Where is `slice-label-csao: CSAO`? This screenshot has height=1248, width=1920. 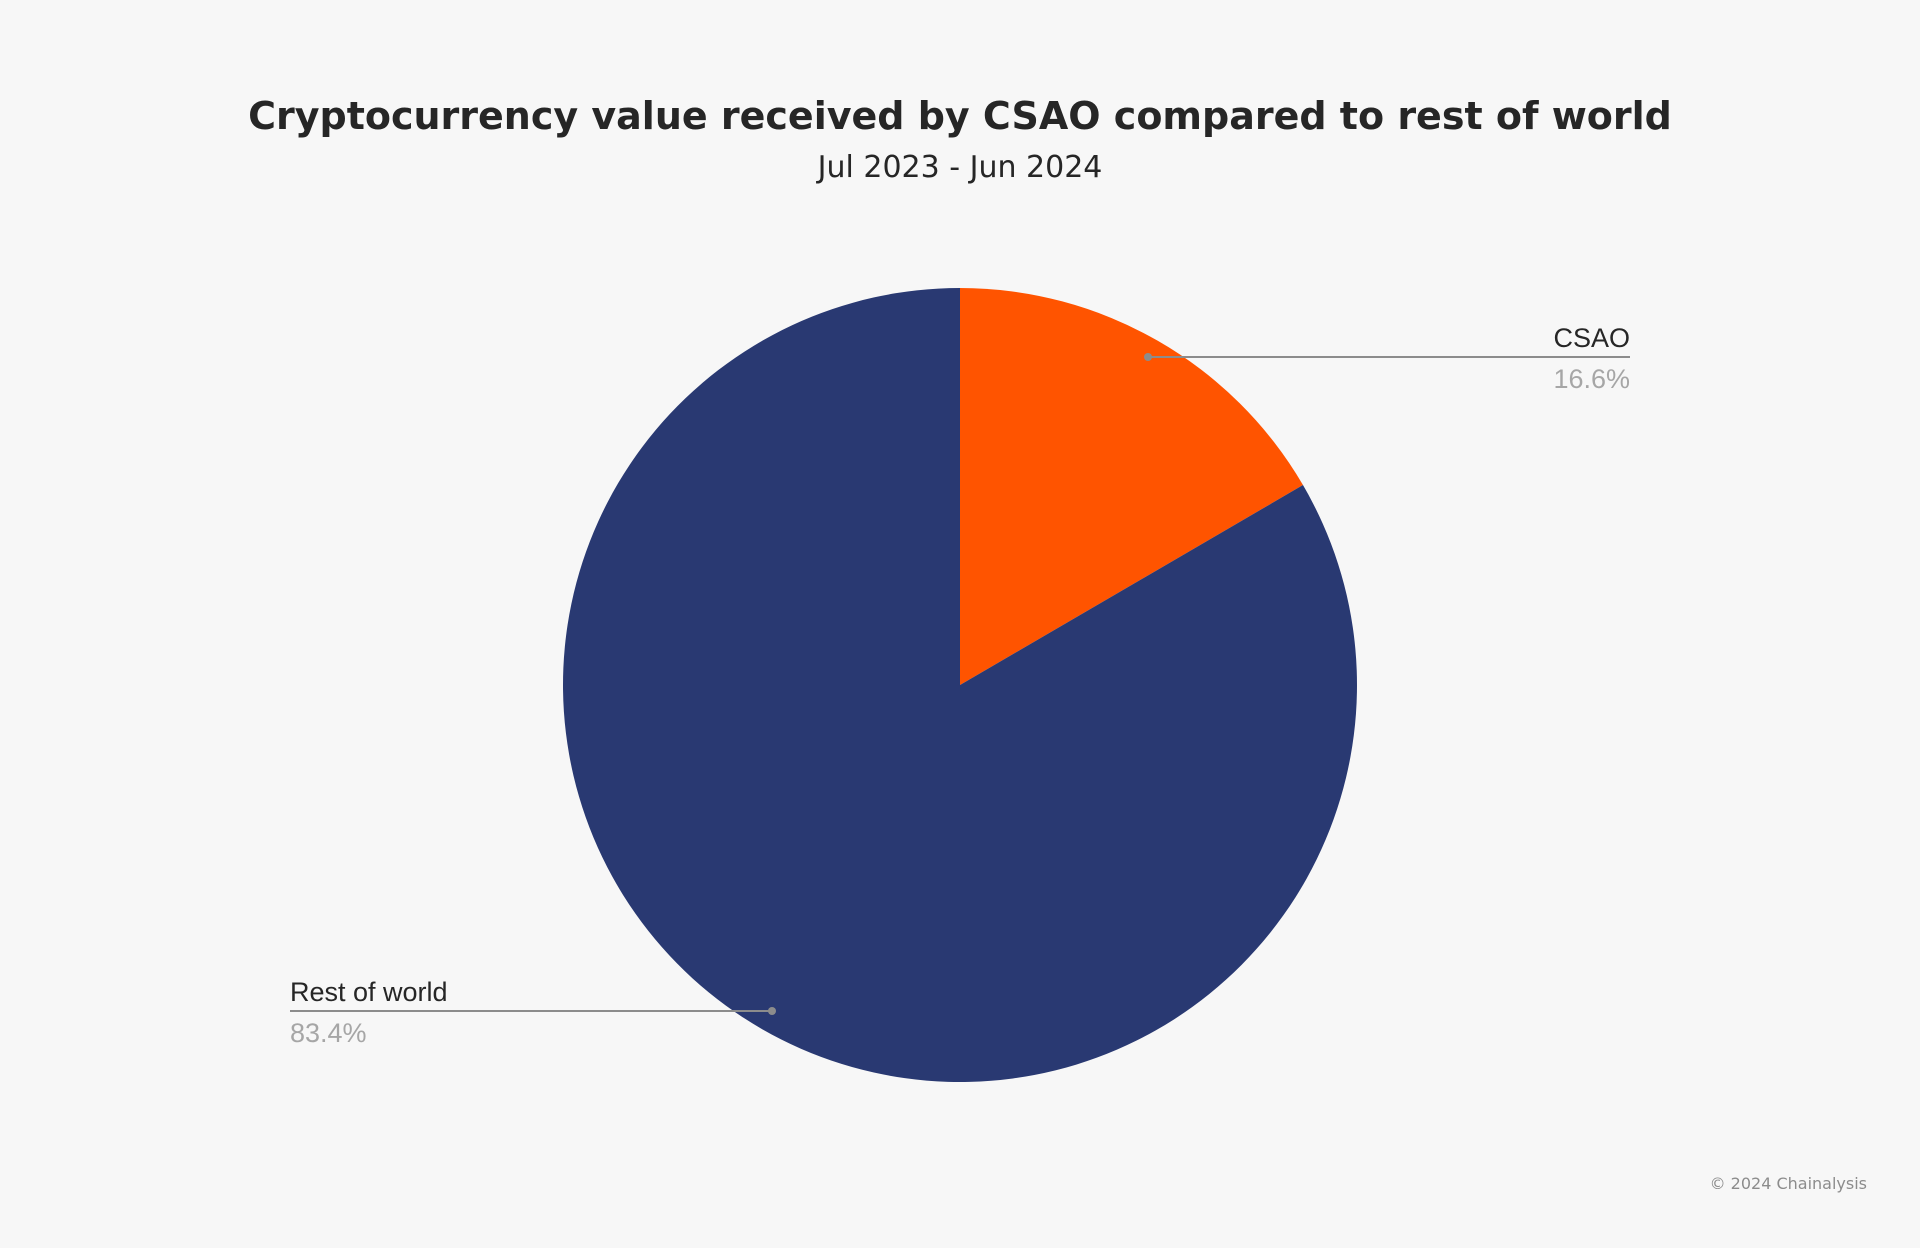 slice-label-csao: CSAO is located at coordinates (1591, 338).